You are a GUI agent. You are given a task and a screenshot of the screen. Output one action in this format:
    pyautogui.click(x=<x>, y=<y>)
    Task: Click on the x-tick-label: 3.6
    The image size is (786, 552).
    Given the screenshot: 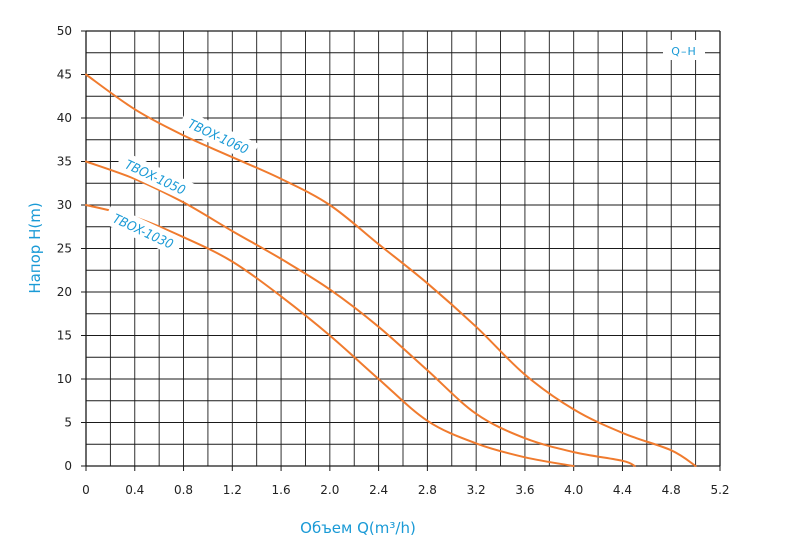 What is the action you would take?
    pyautogui.click(x=524, y=490)
    